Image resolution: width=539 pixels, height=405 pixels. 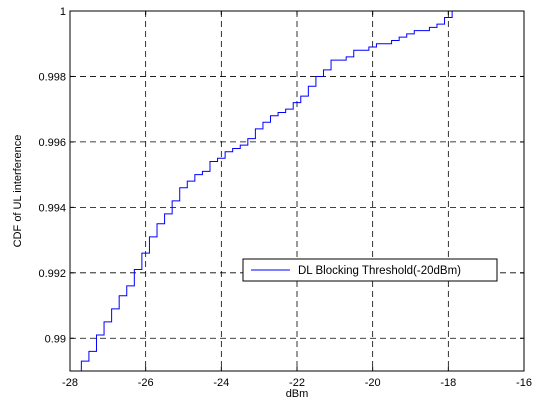 I want to click on y-tick-labels: 0.99 0.992 0.994 0.996 0.998 1, so click(x=52, y=175).